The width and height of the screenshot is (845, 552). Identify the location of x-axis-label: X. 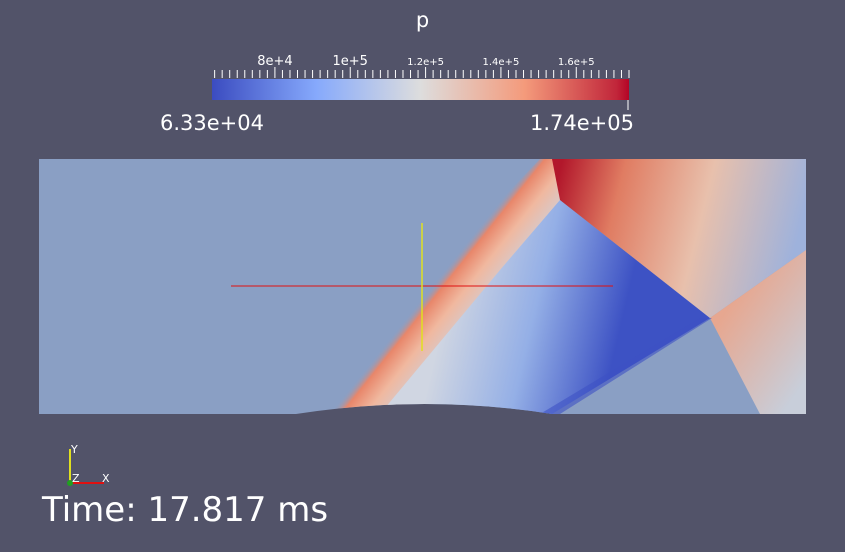
(106, 478).